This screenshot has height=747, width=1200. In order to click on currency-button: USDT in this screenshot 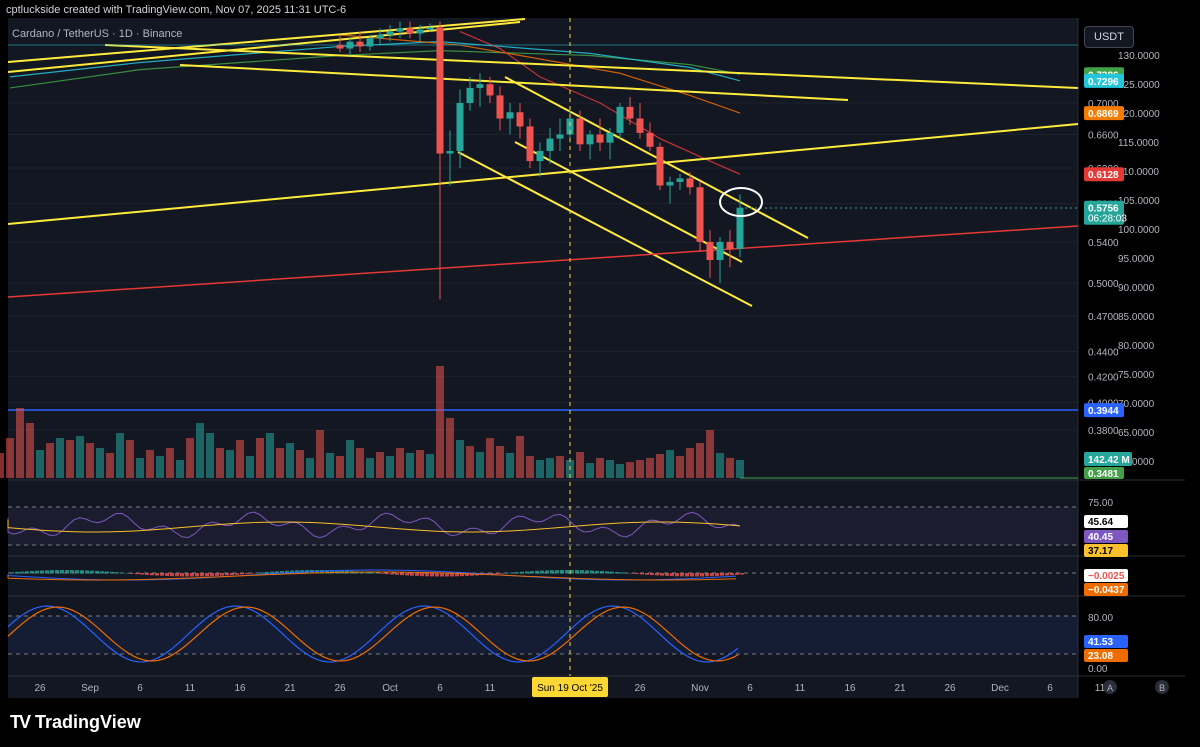, I will do `click(1109, 37)`.